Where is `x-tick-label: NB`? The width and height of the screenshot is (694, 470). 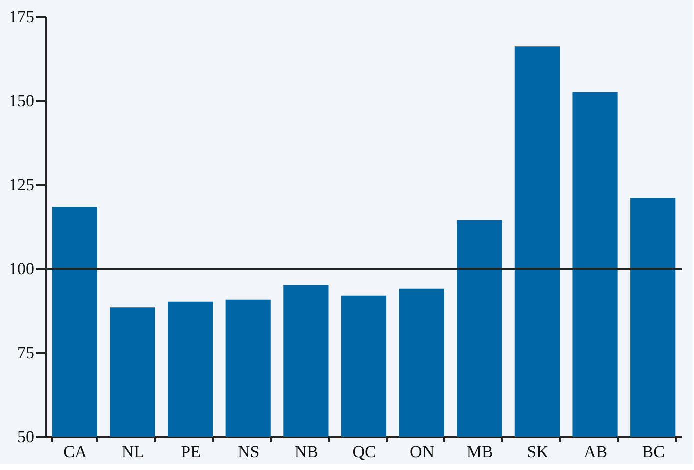 x-tick-label: NB is located at coordinates (306, 452).